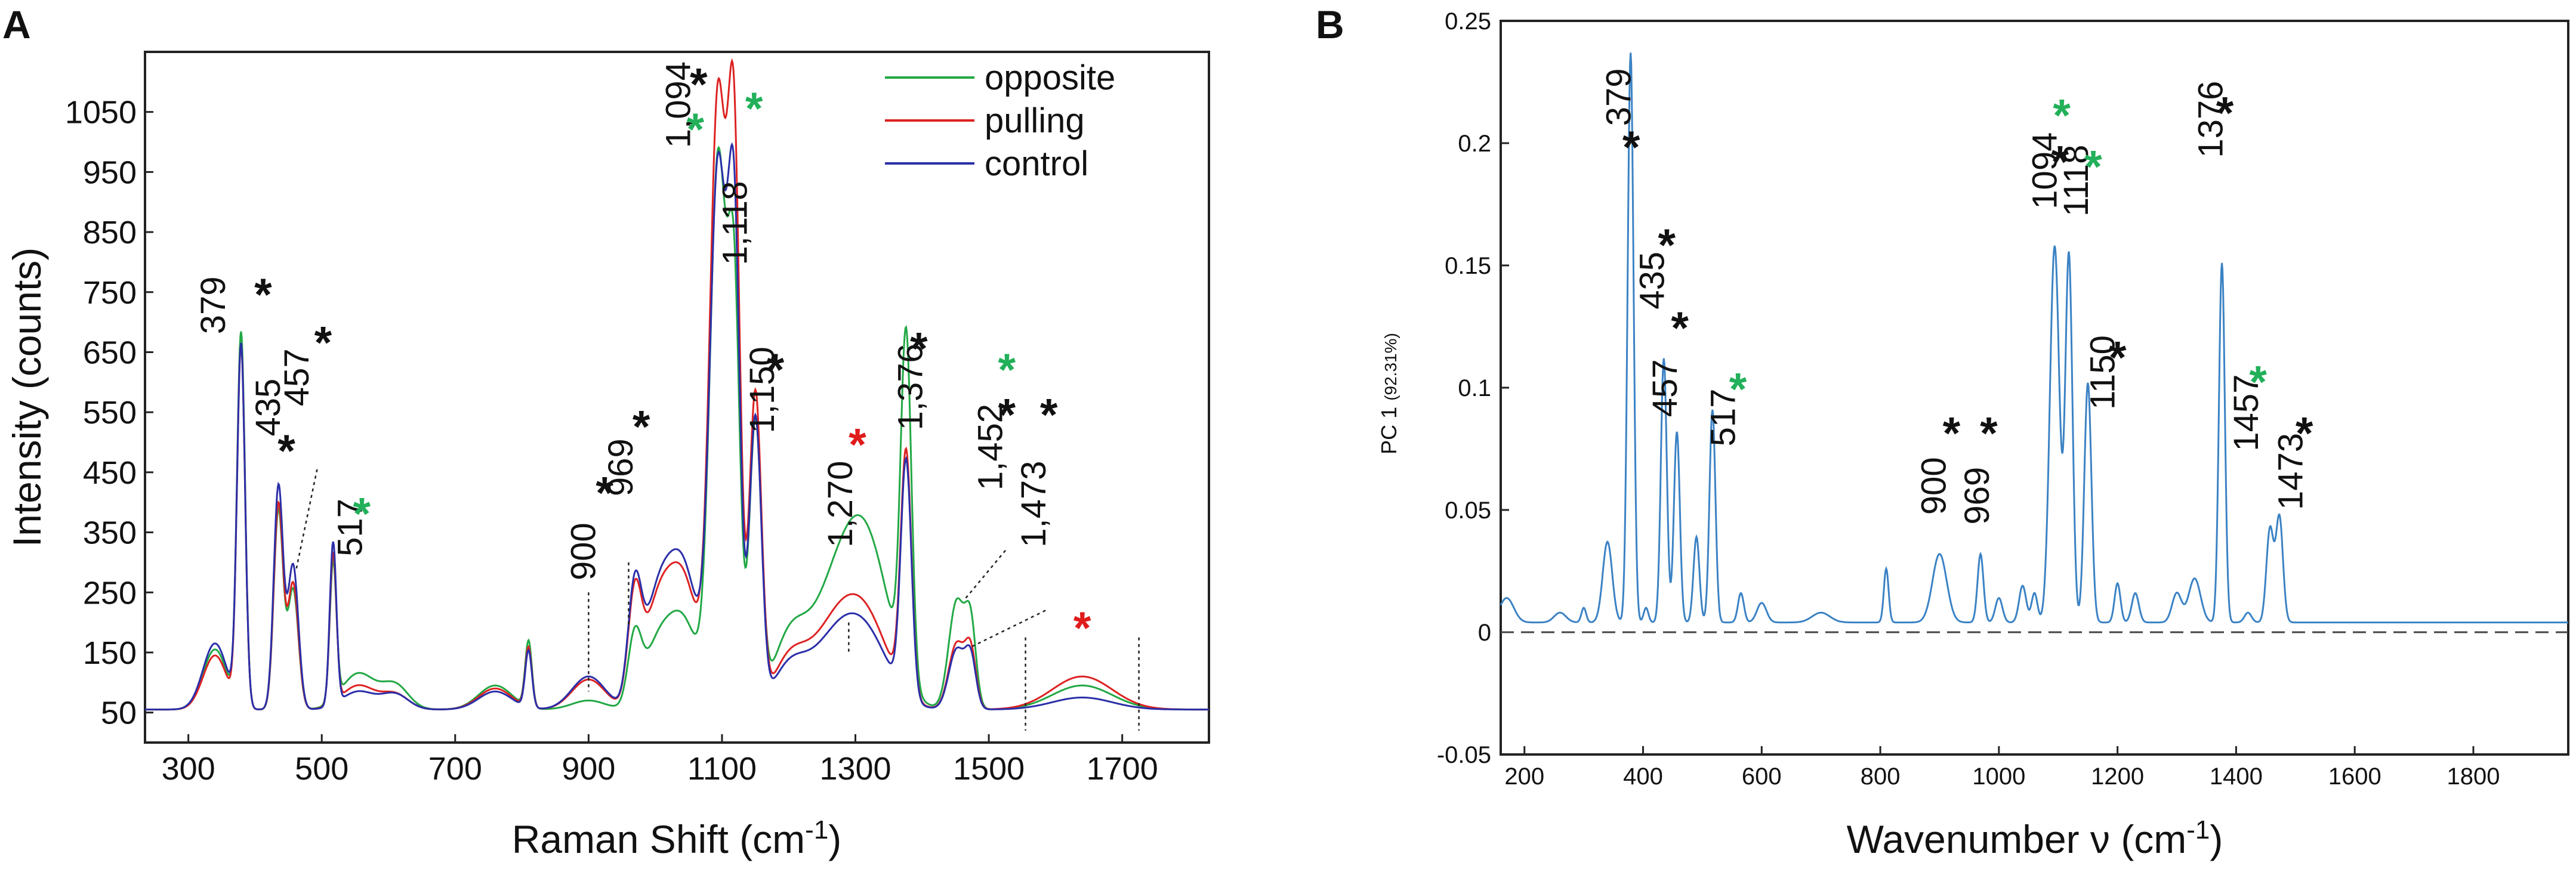  What do you see at coordinates (110, 653) in the screenshot?
I see `chart-a-y-tick-label: 150` at bounding box center [110, 653].